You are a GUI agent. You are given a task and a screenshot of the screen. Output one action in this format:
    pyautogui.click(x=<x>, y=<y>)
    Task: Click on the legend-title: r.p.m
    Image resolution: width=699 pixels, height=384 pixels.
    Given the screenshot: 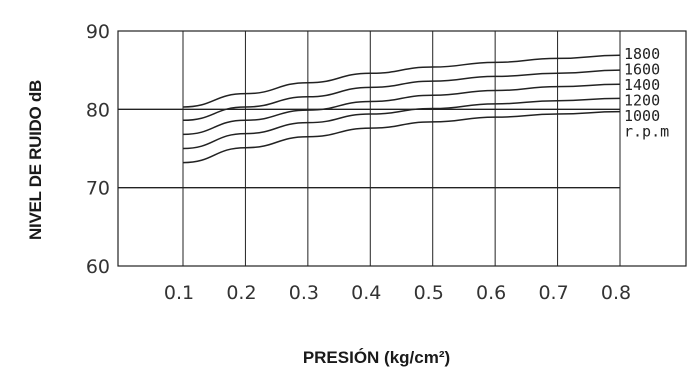 What is the action you would take?
    pyautogui.click(x=646, y=132)
    